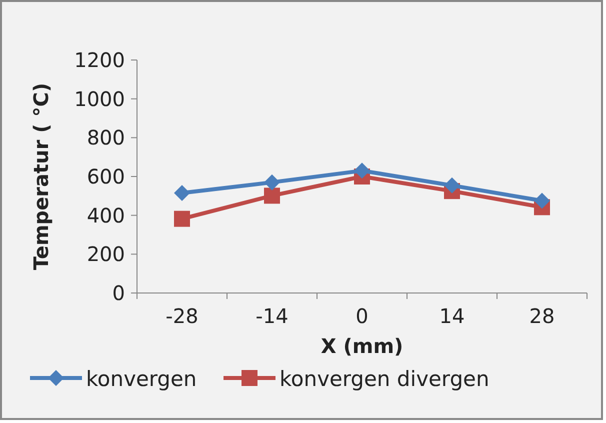 The height and width of the screenshot is (423, 606). Describe the element at coordinates (99, 98) in the screenshot. I see `y-tick-label: 1000` at that location.